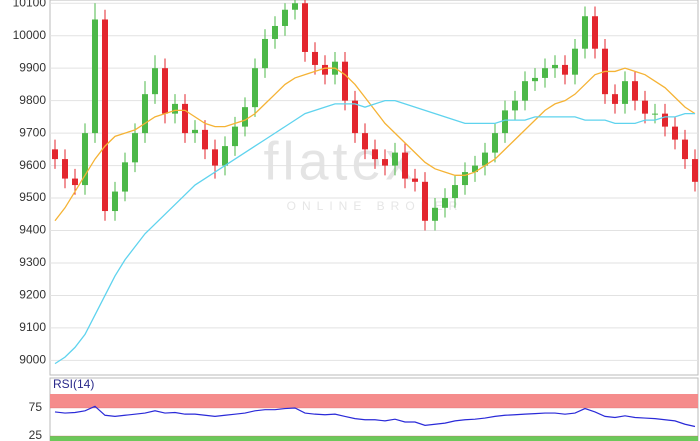 The width and height of the screenshot is (700, 441). I want to click on rsi-line, so click(375, 416).